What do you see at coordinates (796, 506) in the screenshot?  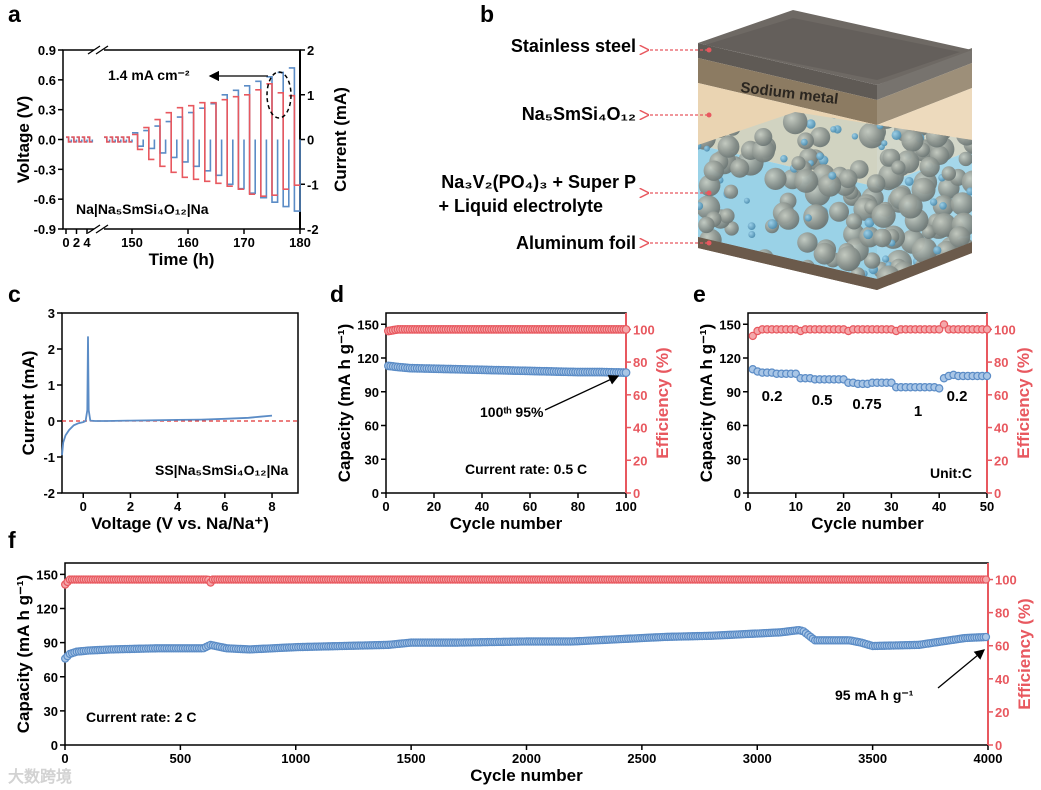 I see `x-tick-label: 10` at bounding box center [796, 506].